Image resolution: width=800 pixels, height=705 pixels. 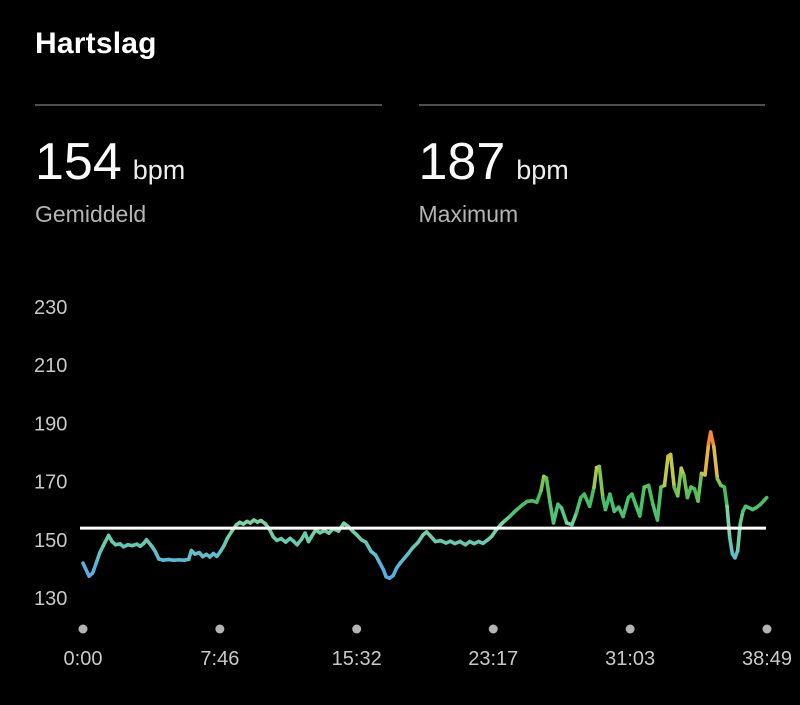 I want to click on maximum-label: Maximum, so click(x=468, y=214).